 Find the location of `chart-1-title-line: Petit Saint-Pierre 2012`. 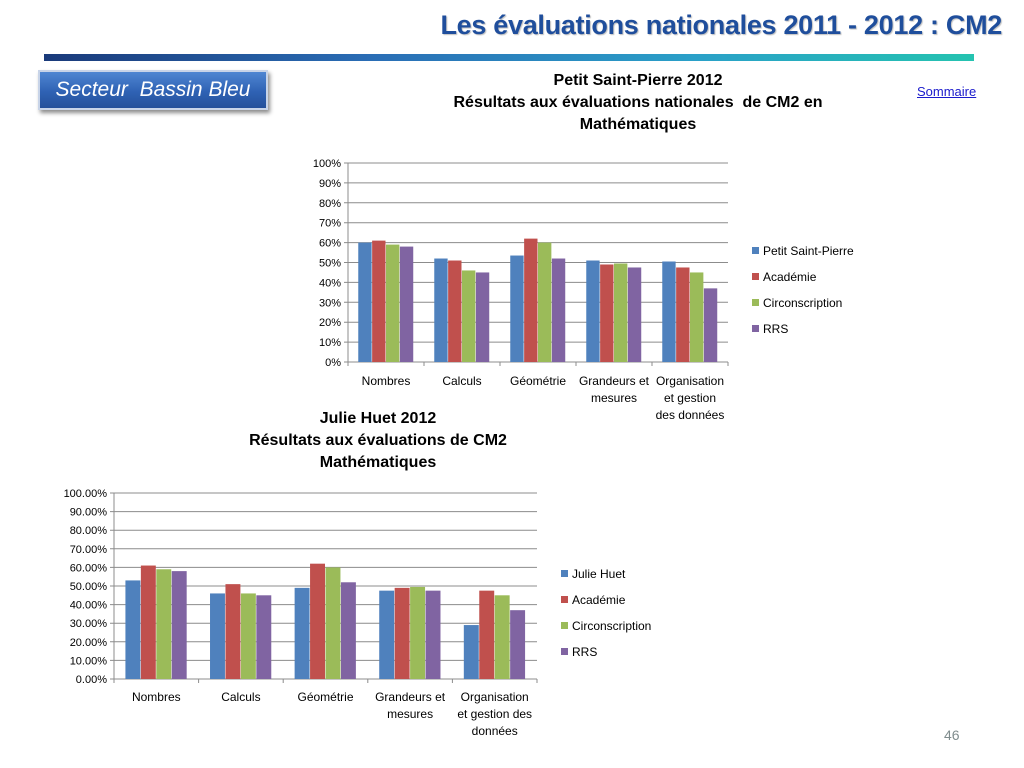

chart-1-title-line: Petit Saint-Pierre 2012 is located at coordinates (638, 80).